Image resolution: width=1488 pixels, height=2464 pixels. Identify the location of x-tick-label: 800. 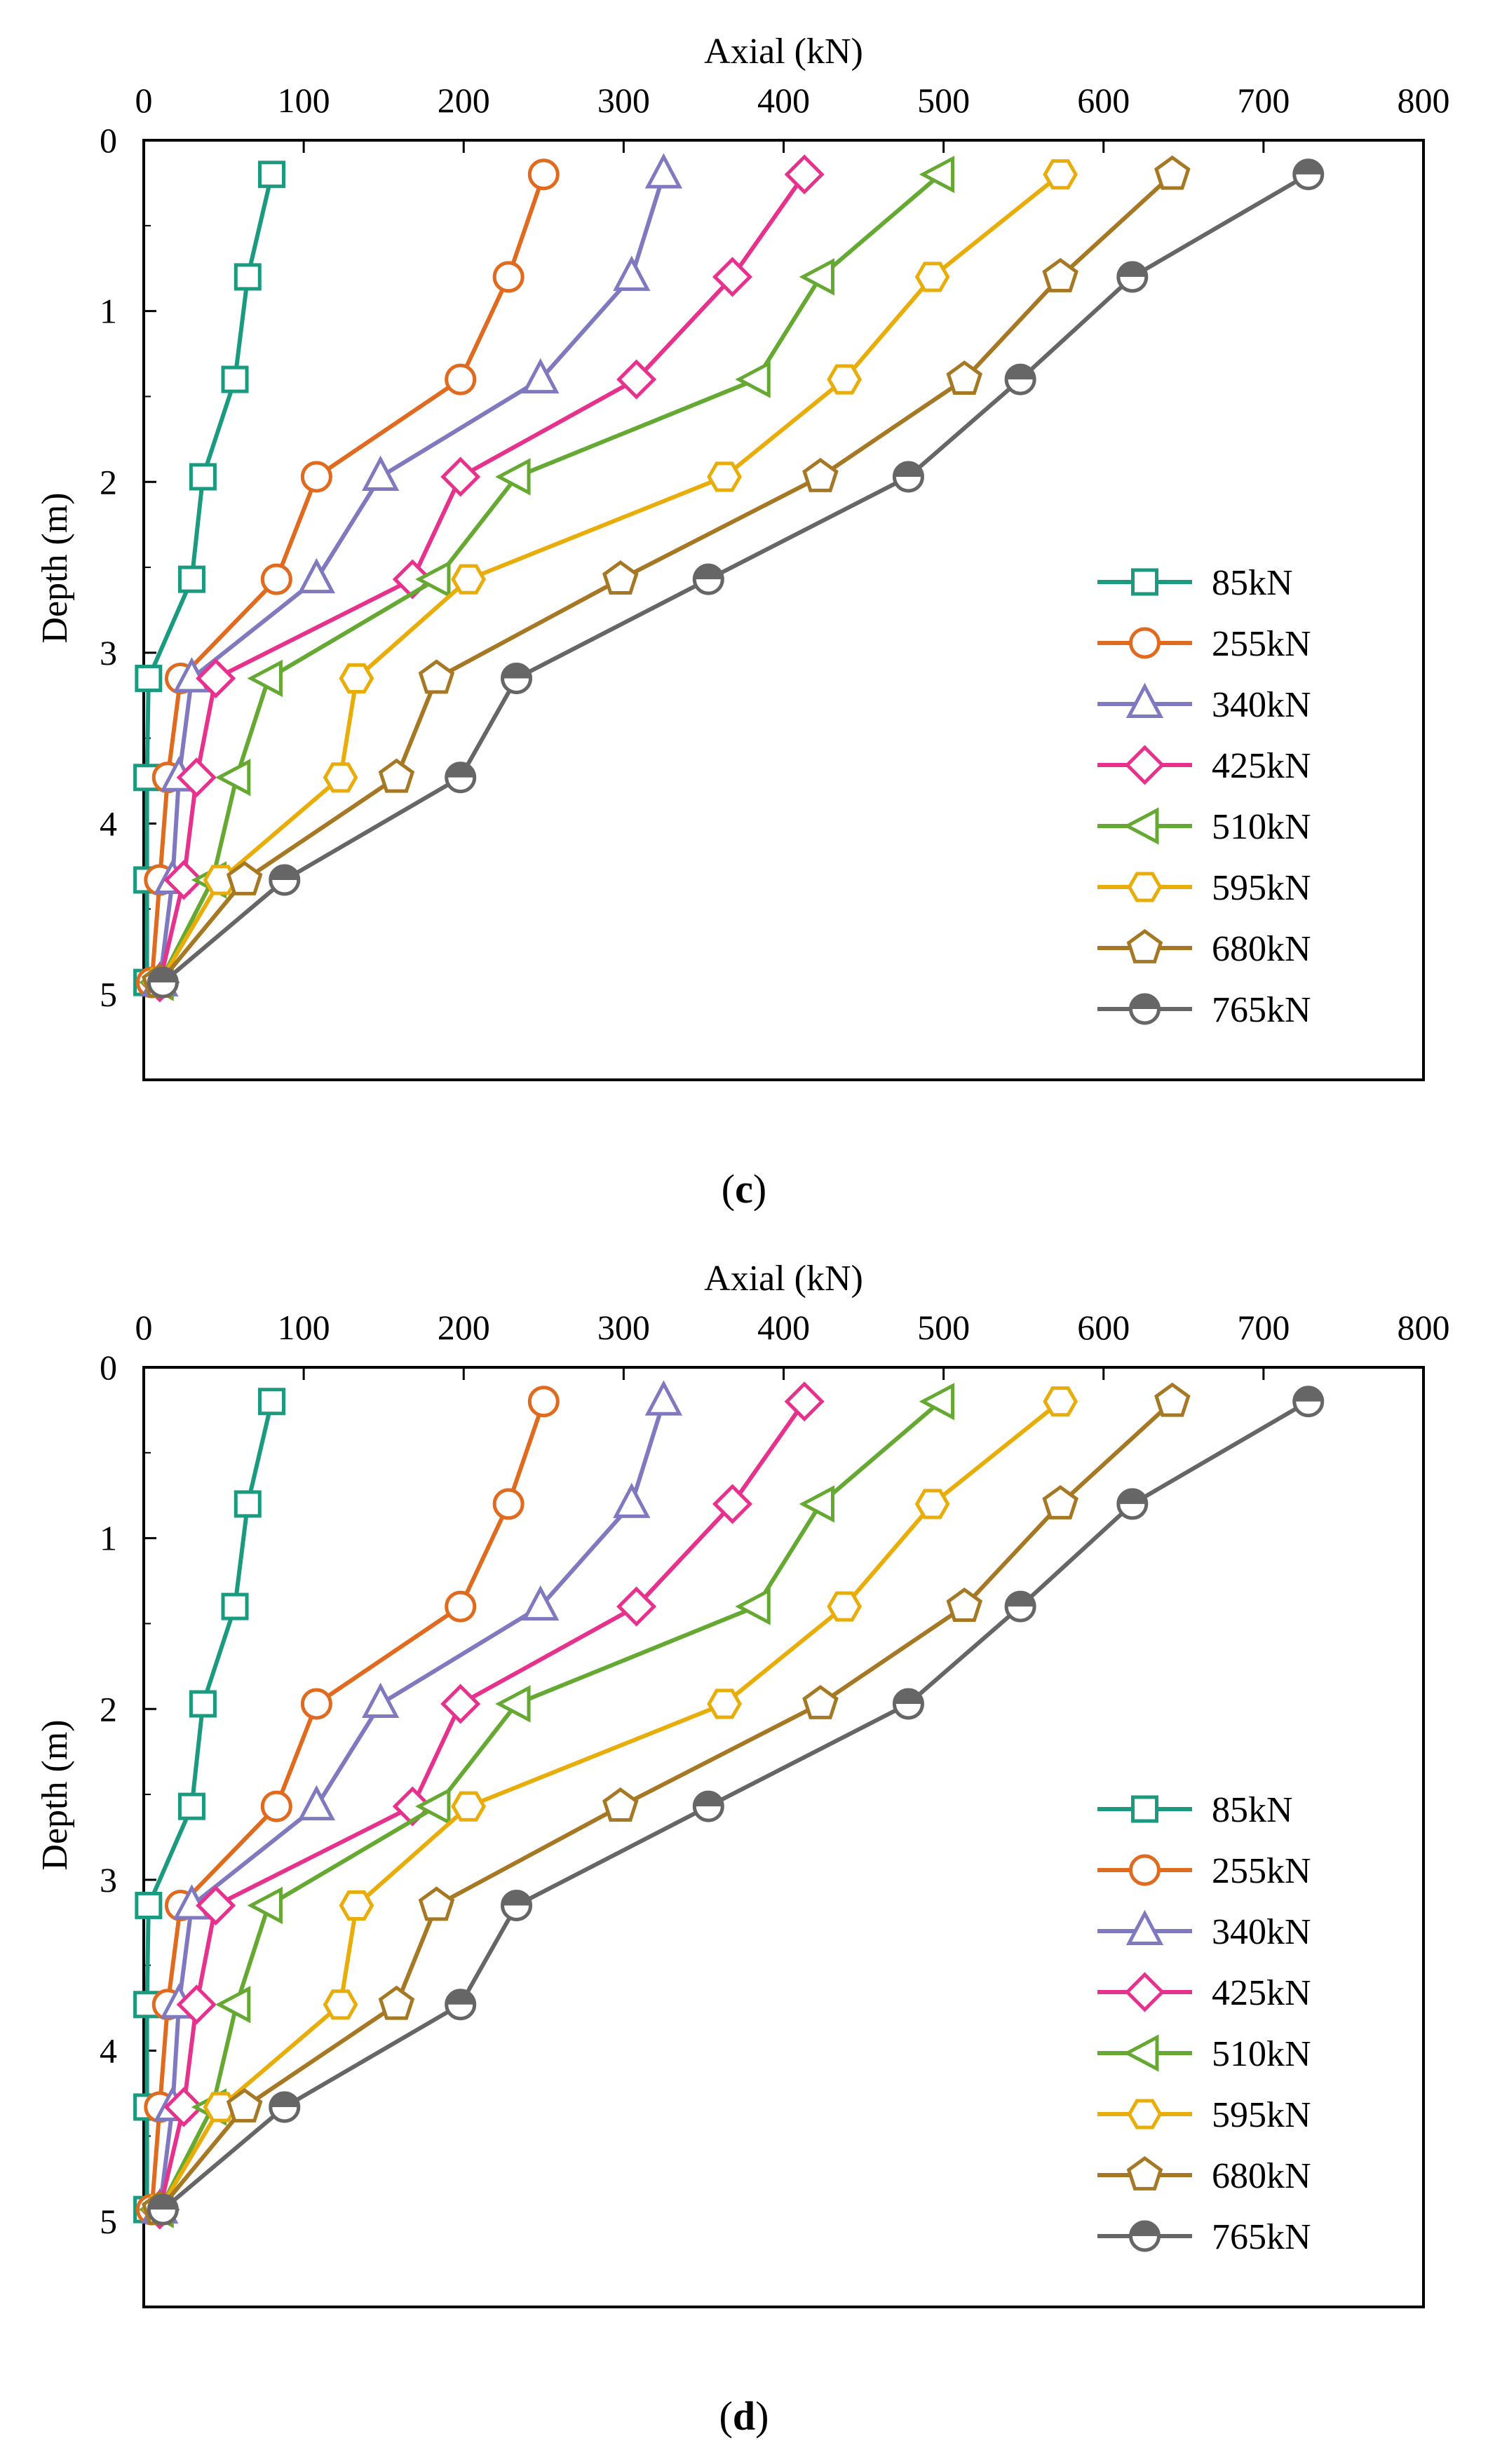
(1424, 100).